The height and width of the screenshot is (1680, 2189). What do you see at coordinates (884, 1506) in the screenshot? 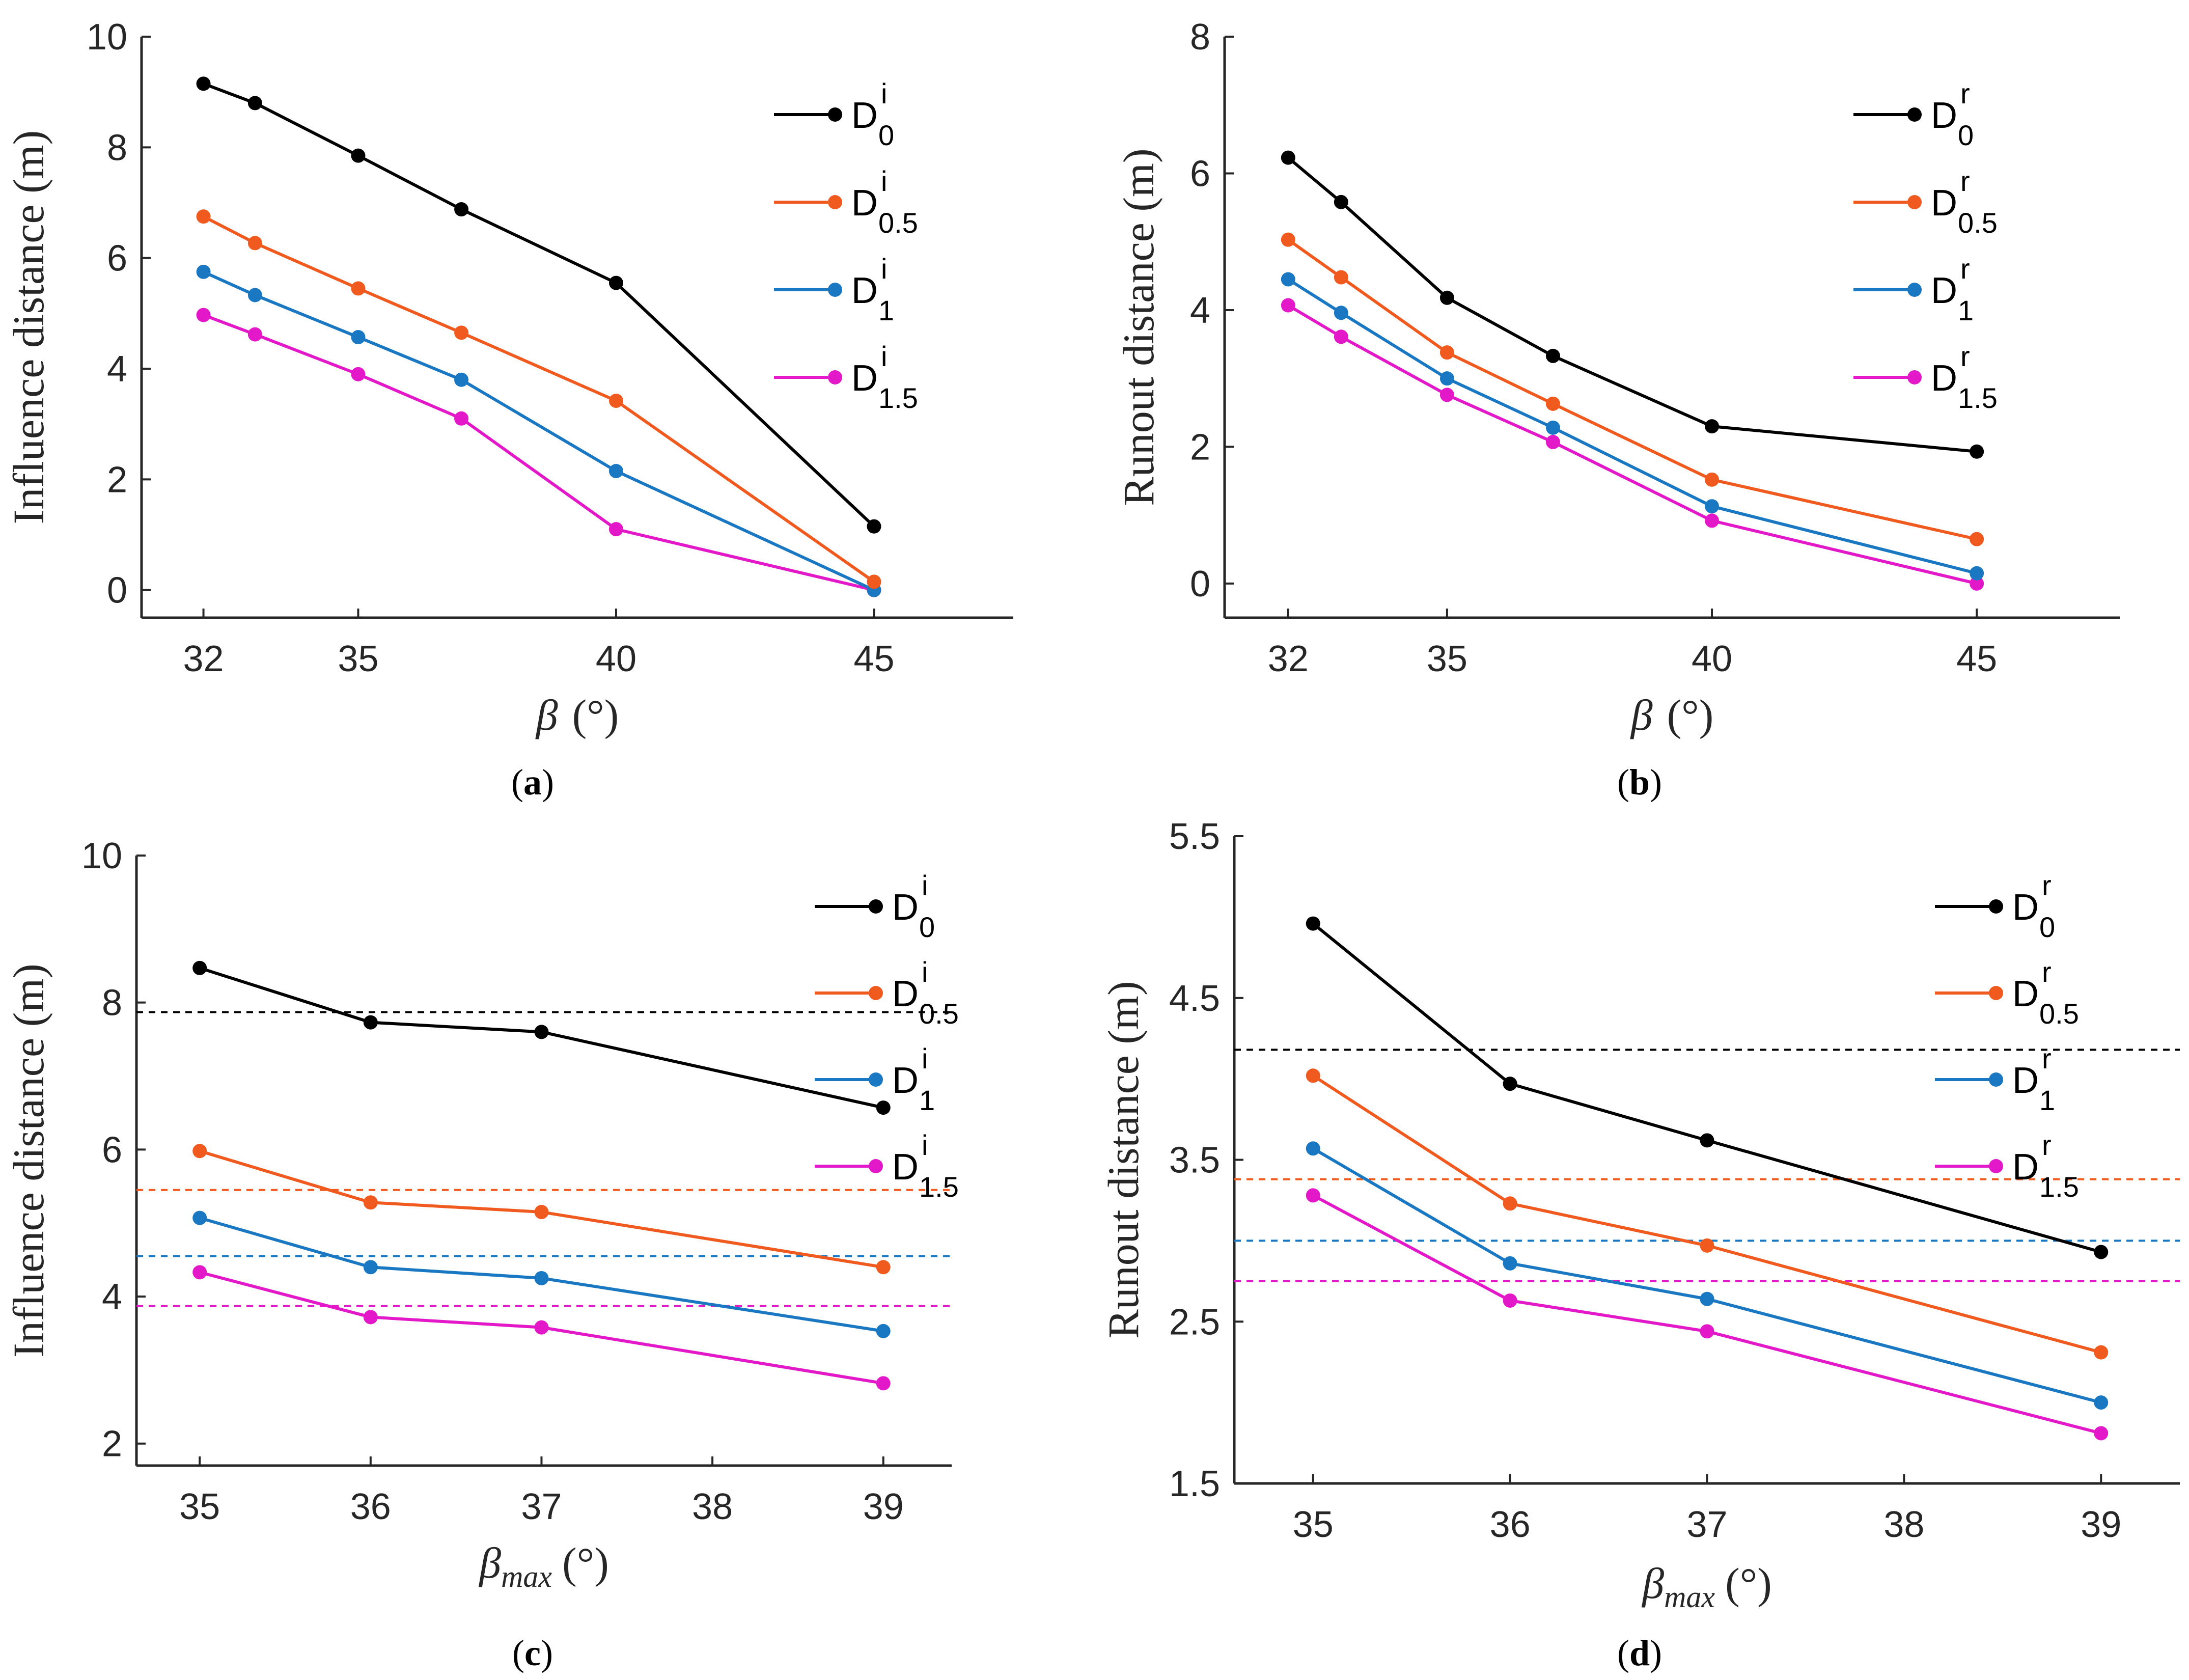
I see `x-tick-label: 39` at bounding box center [884, 1506].